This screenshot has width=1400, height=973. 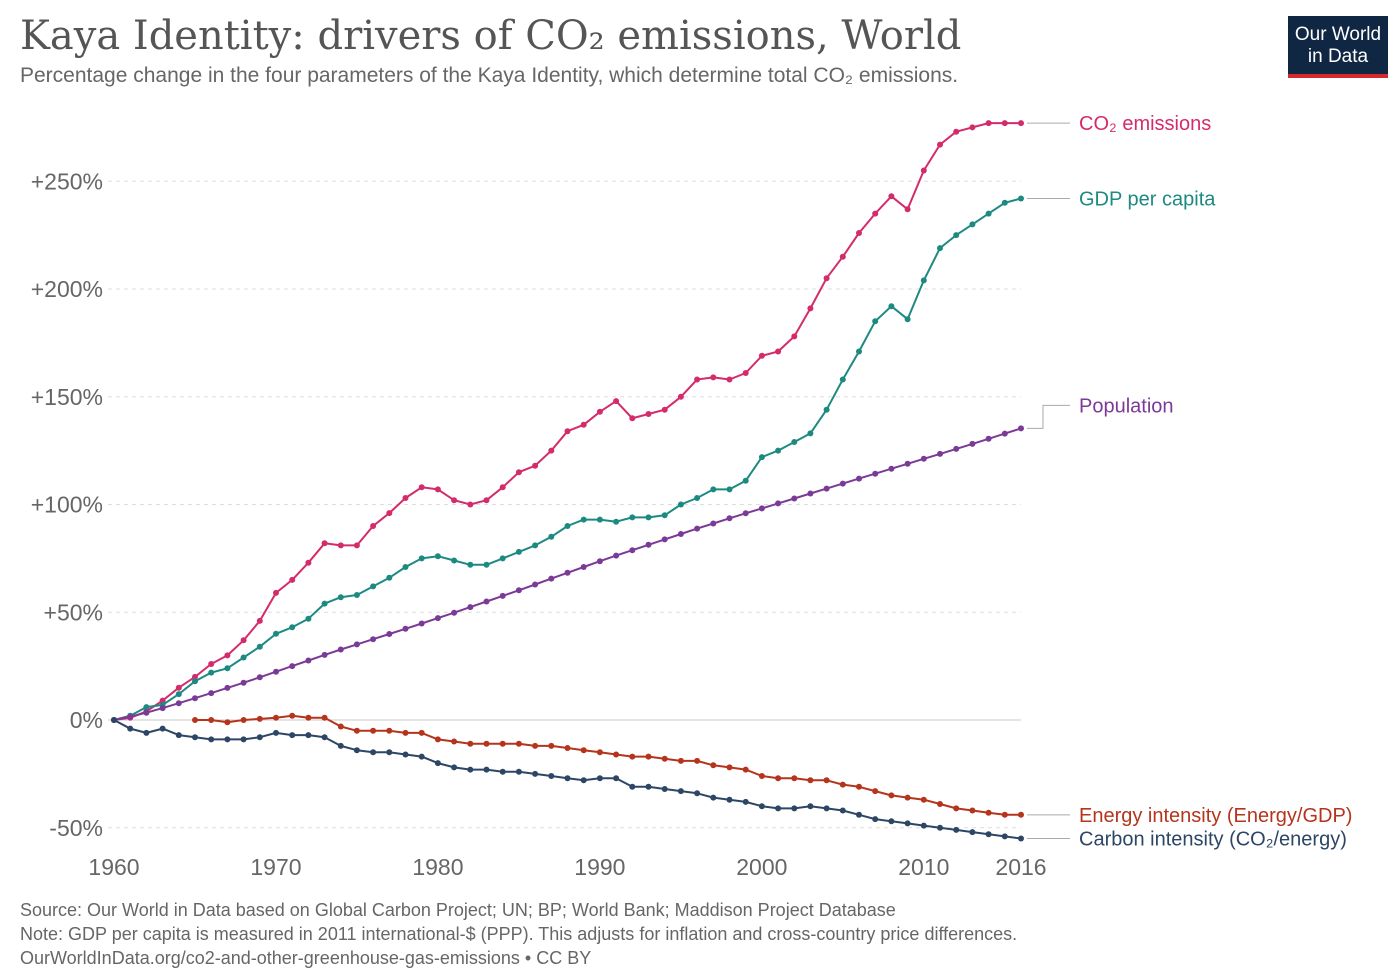 What do you see at coordinates (1126, 406) in the screenshot?
I see `series-label: Population` at bounding box center [1126, 406].